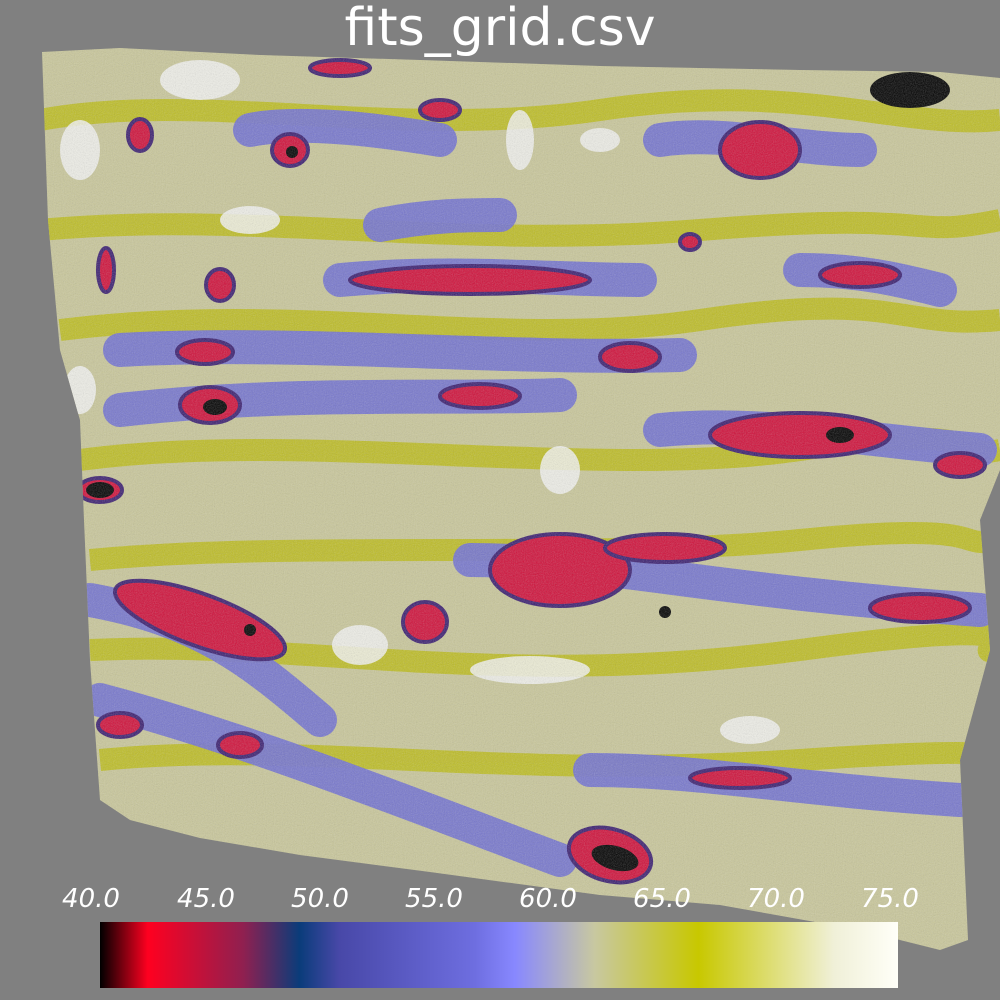 Image resolution: width=1000 pixels, height=1000 pixels. What do you see at coordinates (776, 899) in the screenshot?
I see `colorbar-tick-label: 70.0` at bounding box center [776, 899].